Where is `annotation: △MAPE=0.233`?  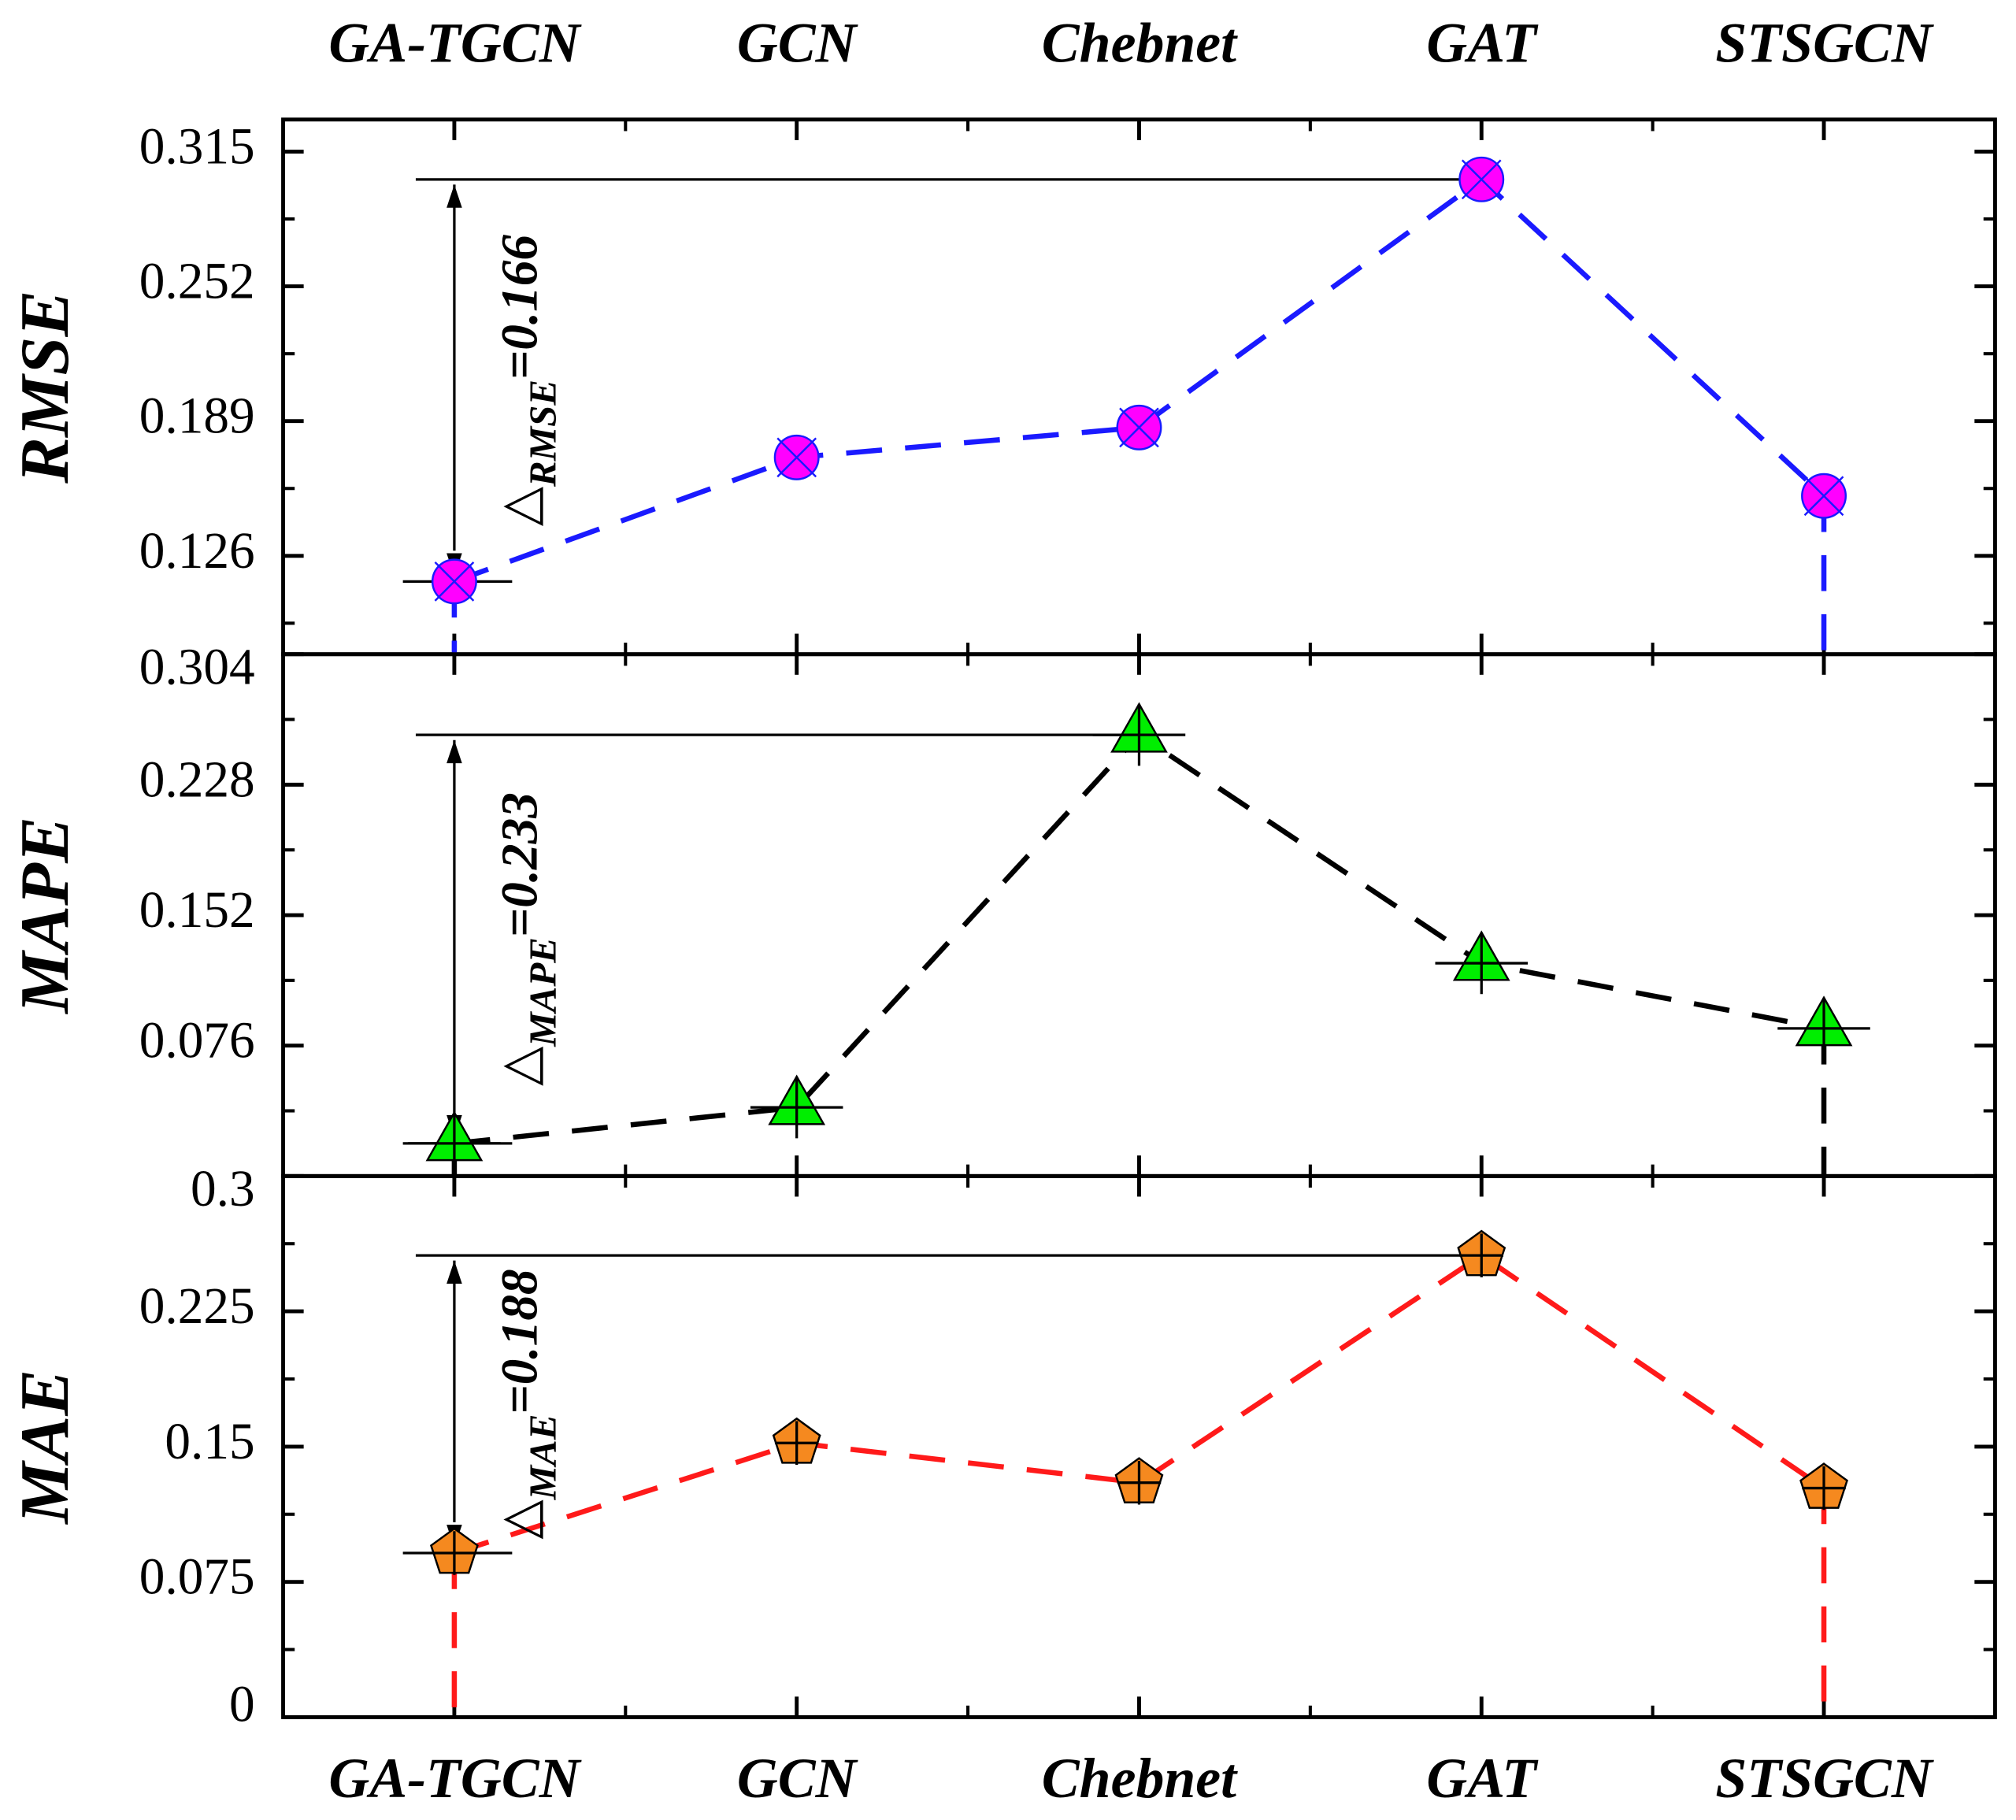
annotation: △MAPE=0.233 is located at coordinates (528, 939).